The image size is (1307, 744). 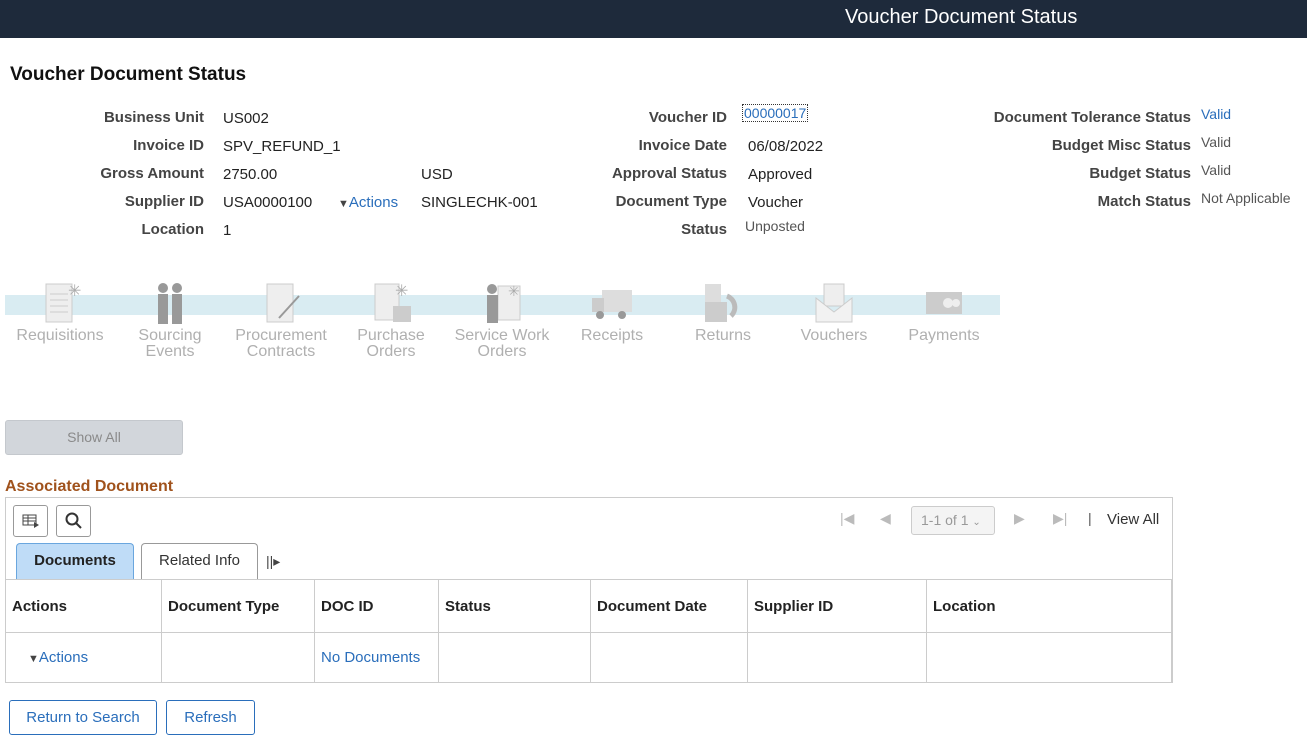 What do you see at coordinates (847, 518) in the screenshot?
I see `first-page-icon: |◀` at bounding box center [847, 518].